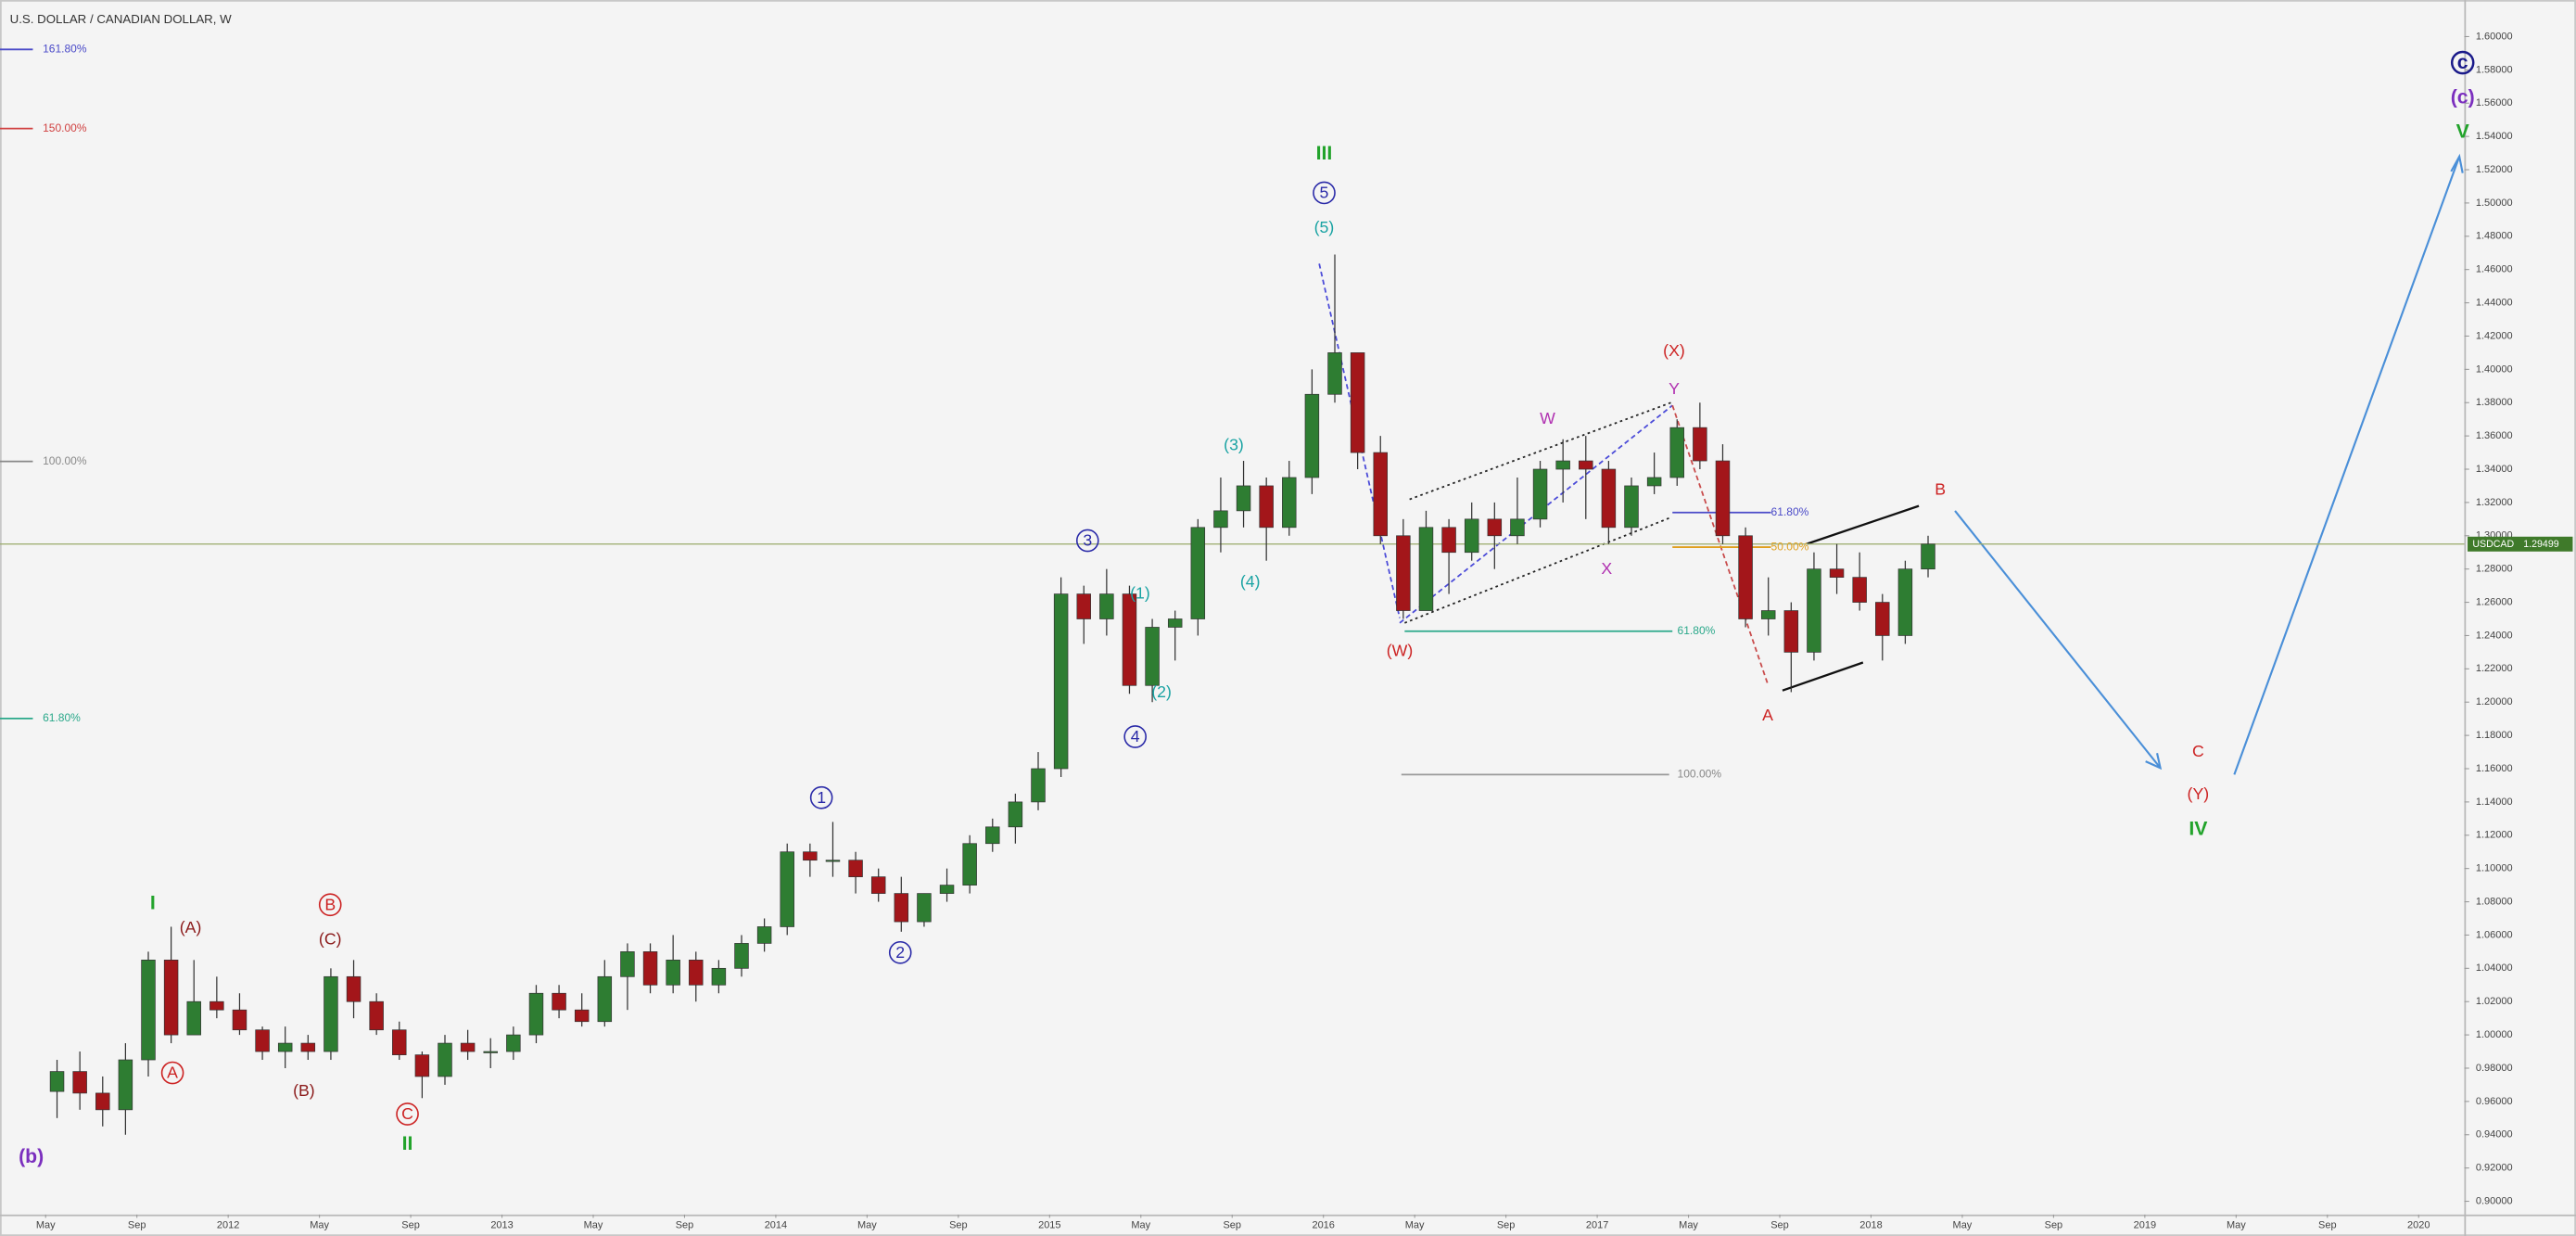  I want to click on wave-label: II, so click(407, 1143).